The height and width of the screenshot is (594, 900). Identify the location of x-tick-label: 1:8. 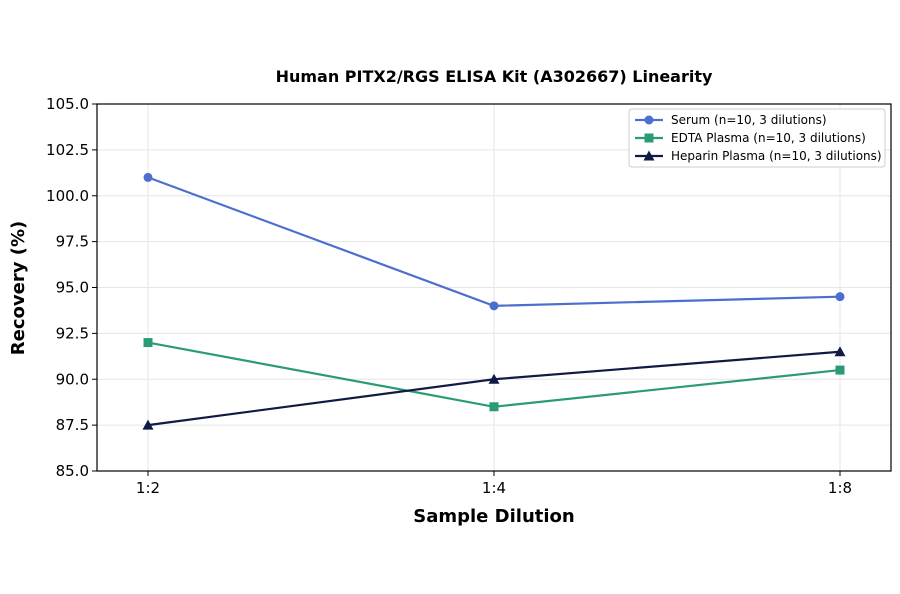
(840, 488).